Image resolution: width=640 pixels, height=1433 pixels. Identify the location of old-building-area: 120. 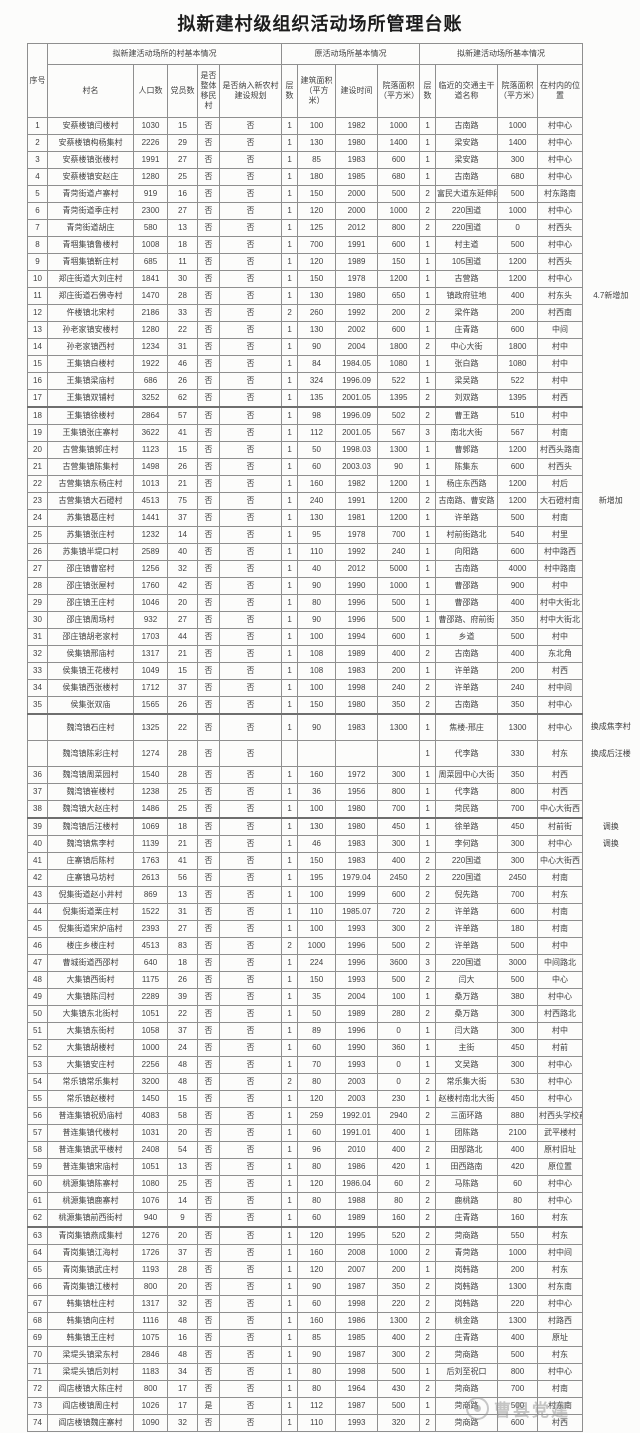
(317, 262).